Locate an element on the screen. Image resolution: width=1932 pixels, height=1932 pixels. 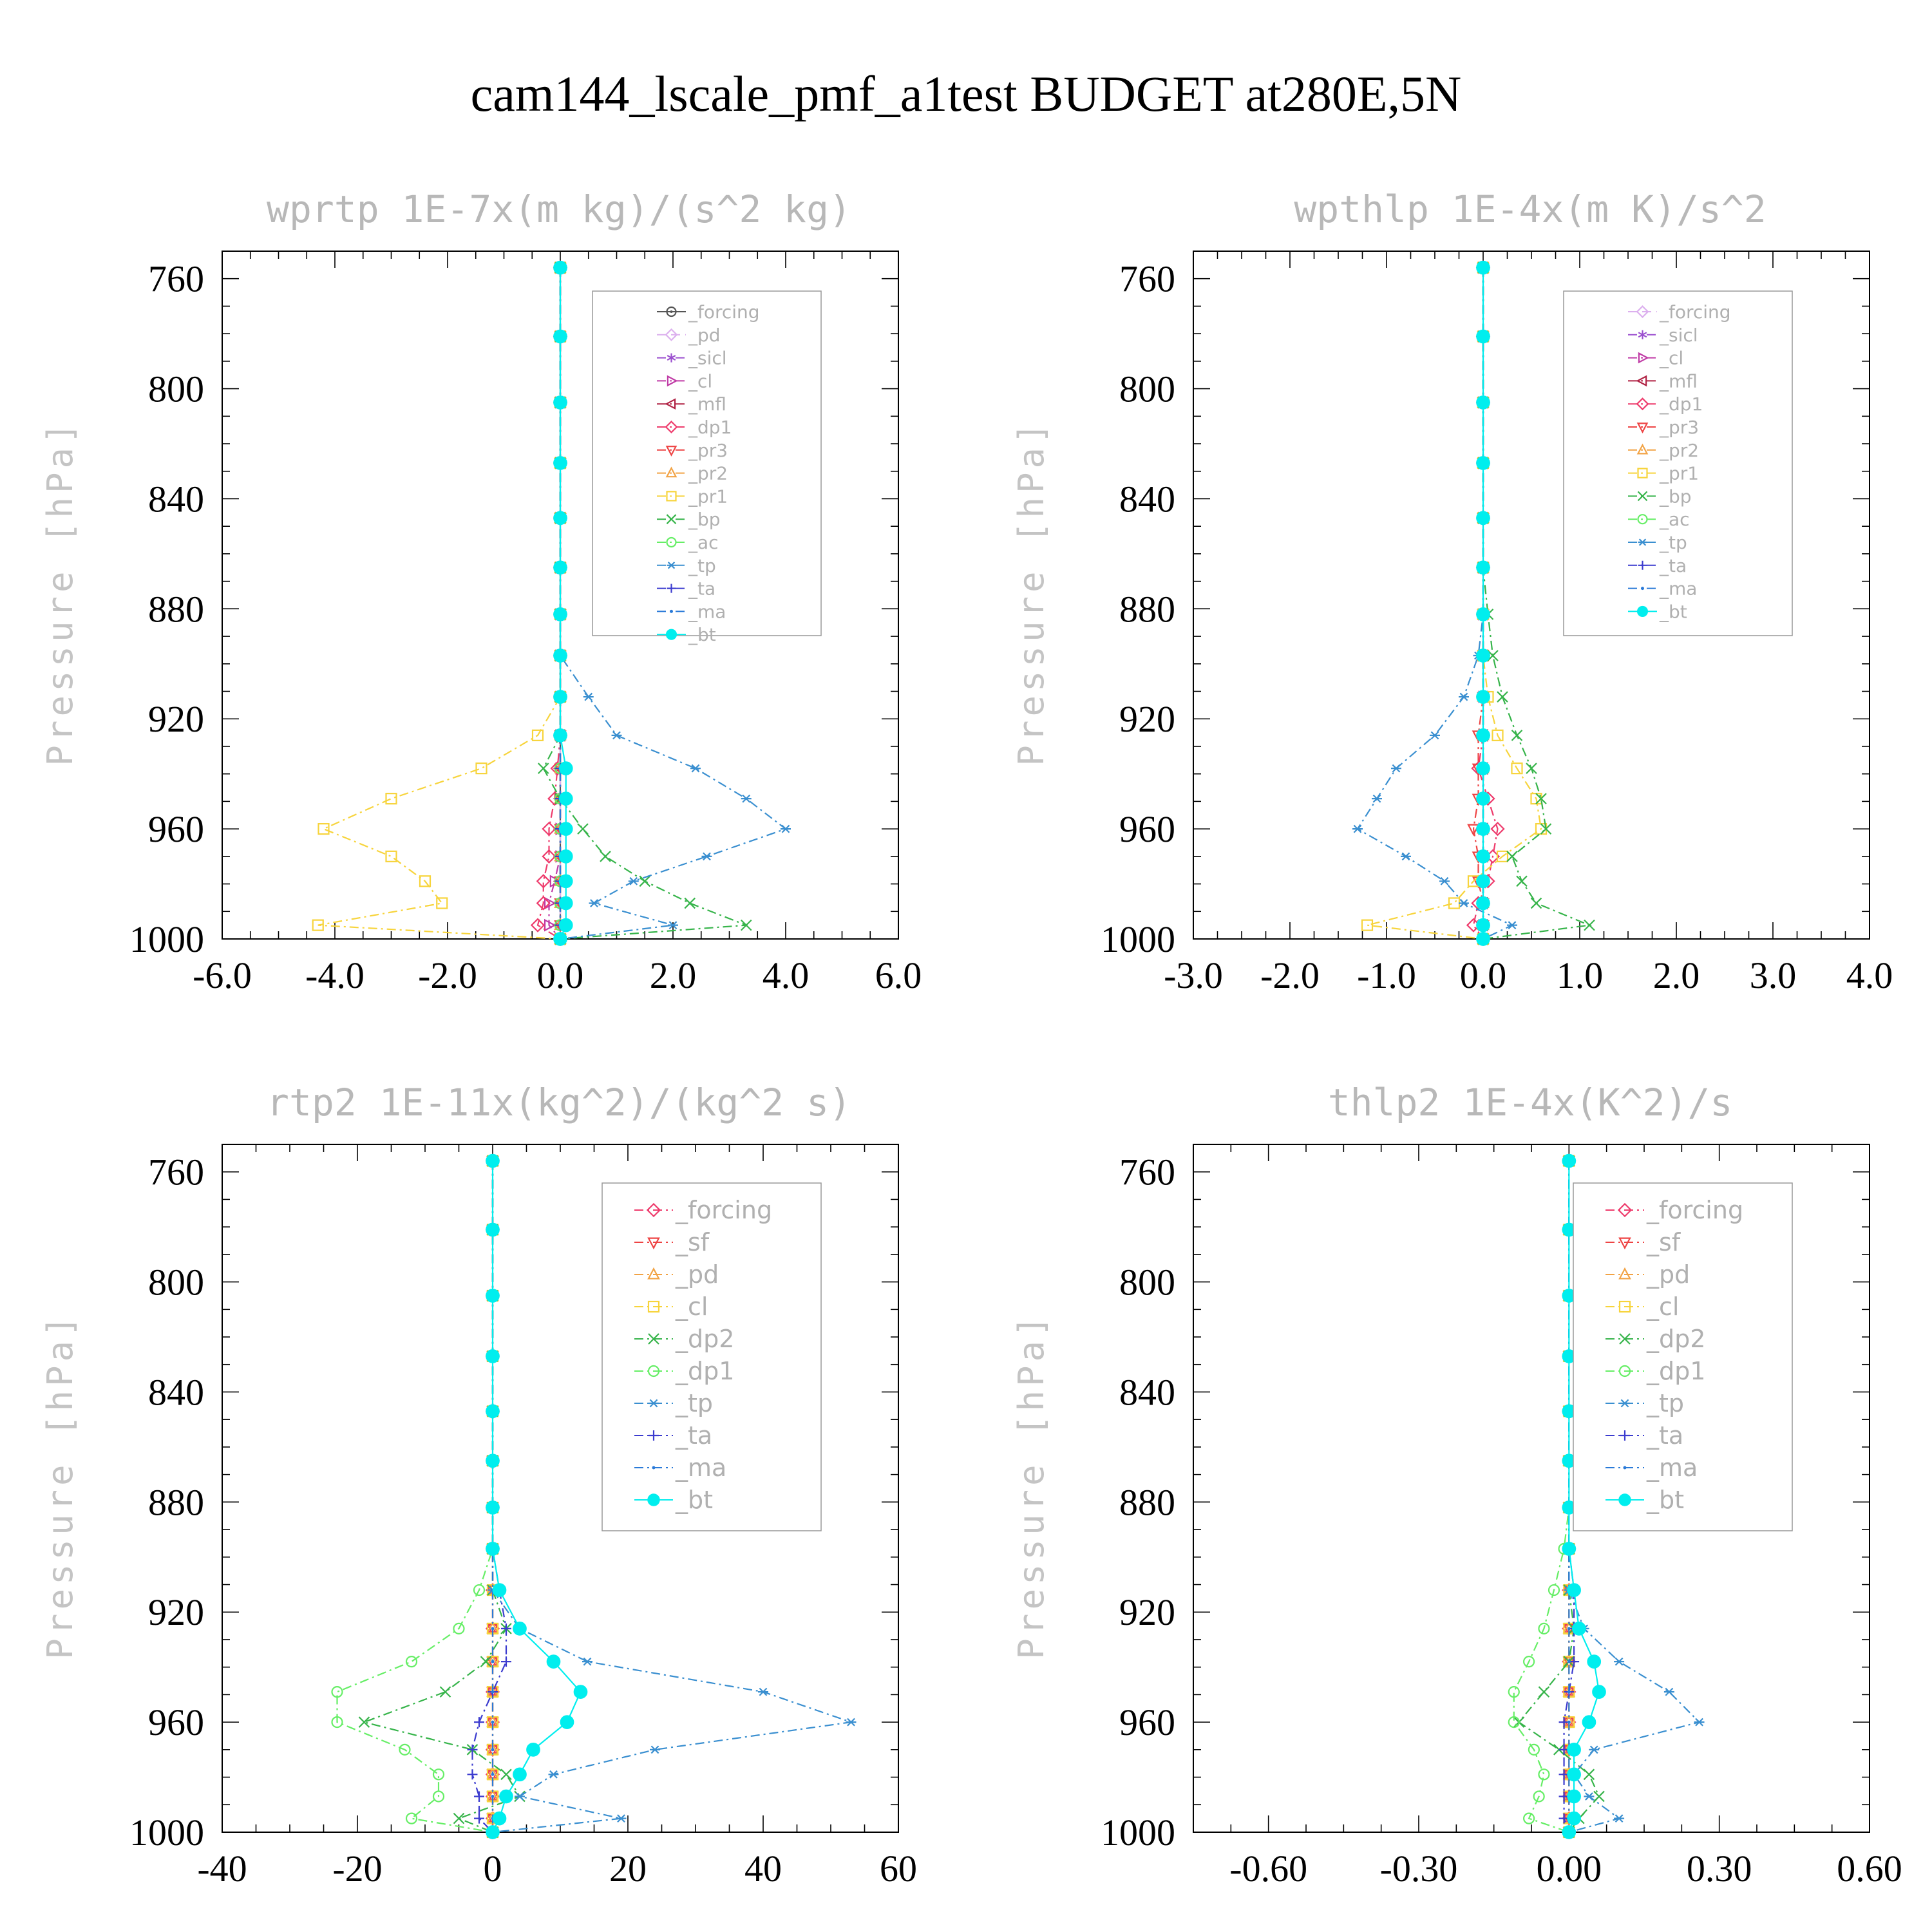
y-tick-label: 920 is located at coordinates (1147, 1612).